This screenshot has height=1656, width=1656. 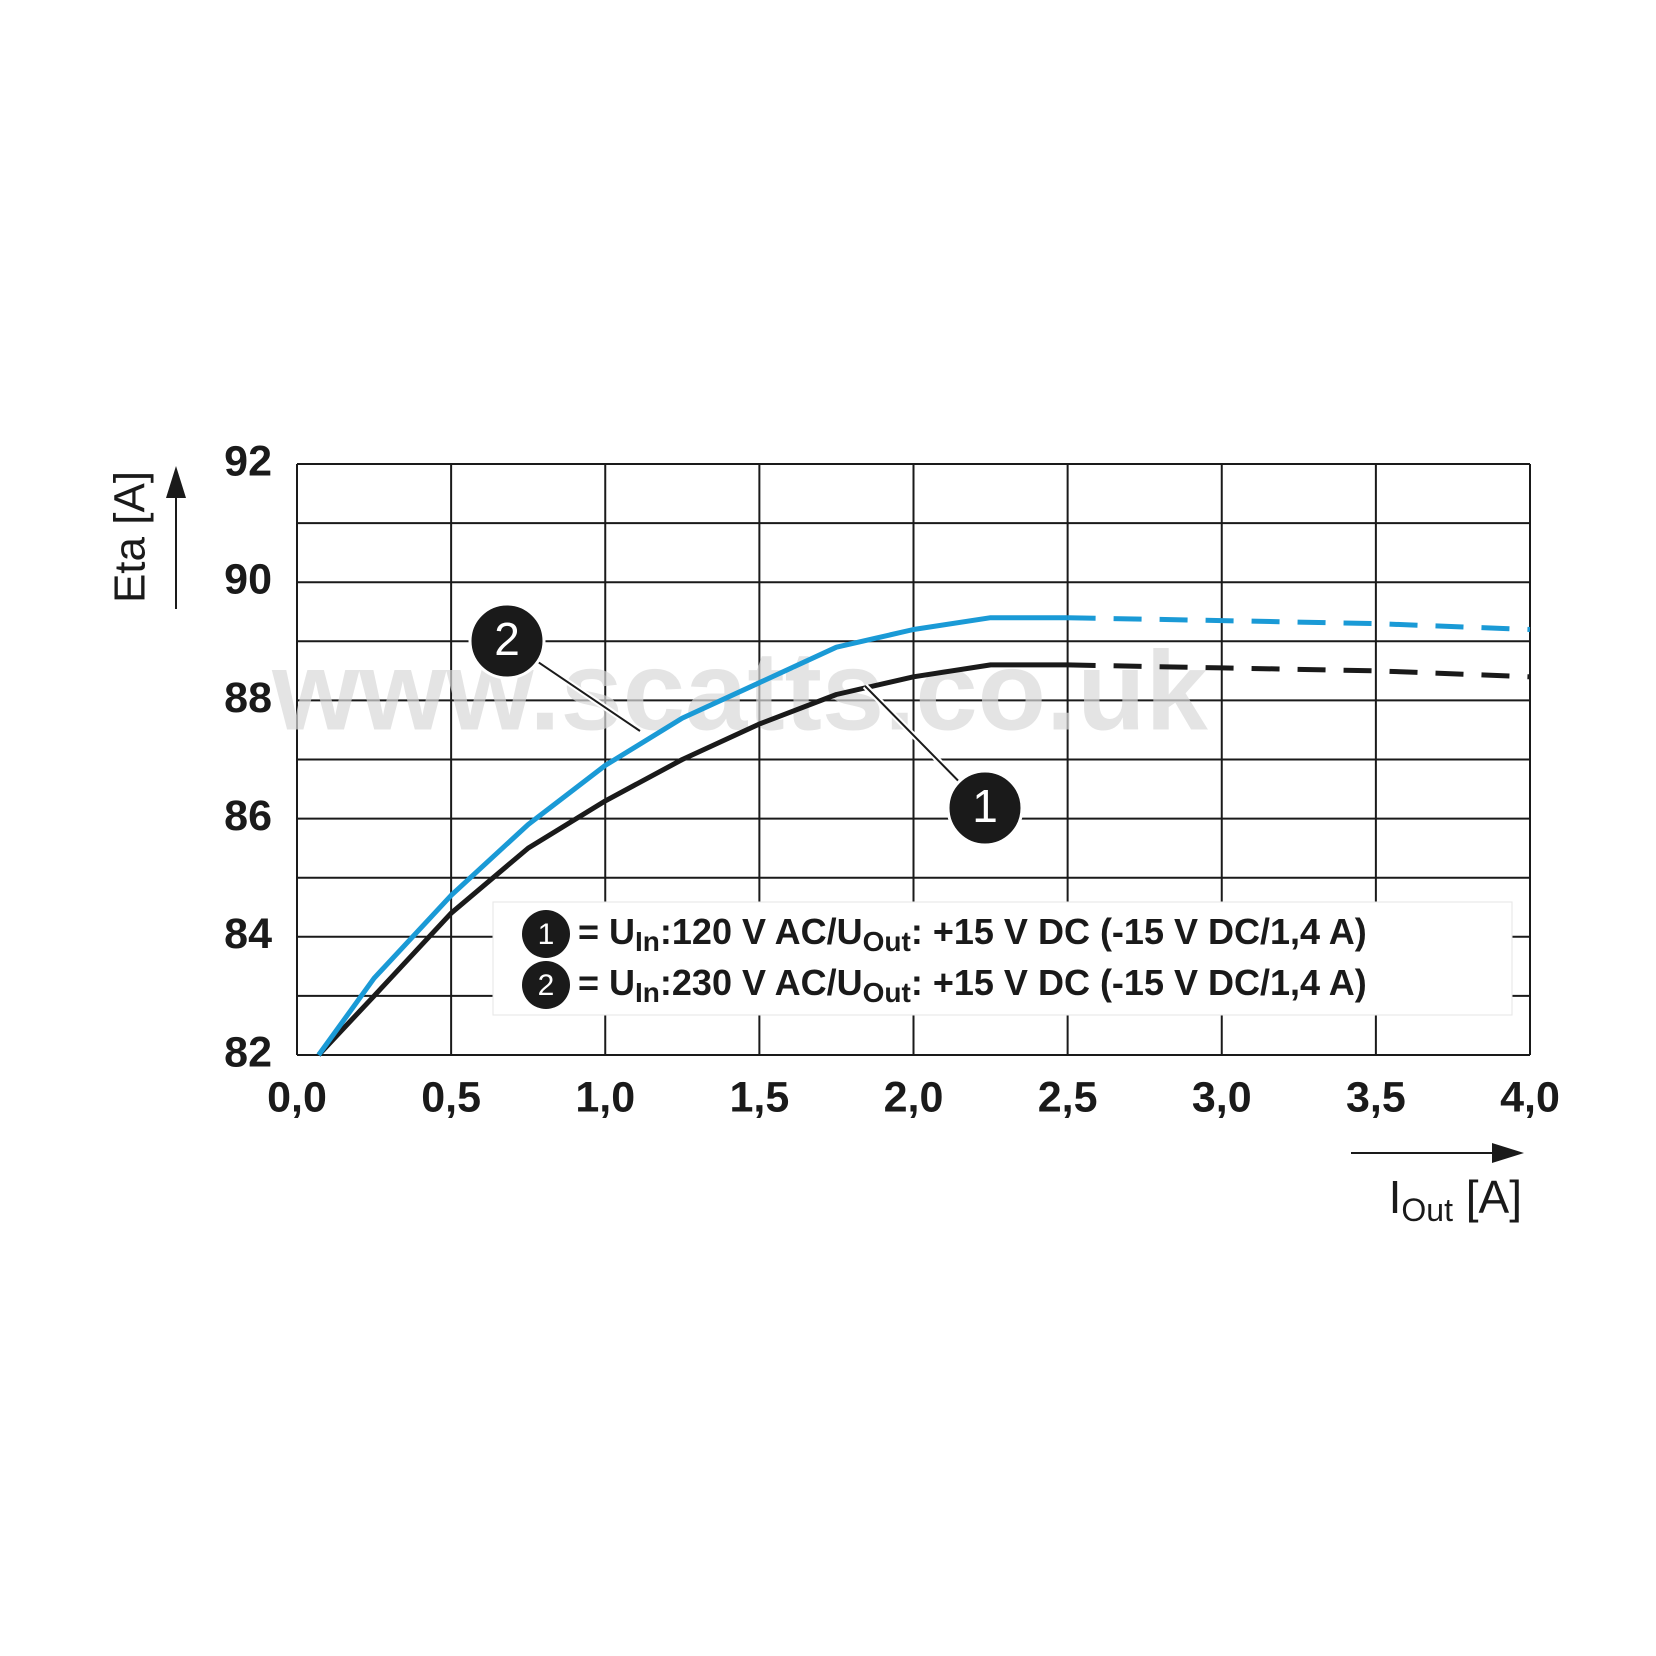 What do you see at coordinates (1508, 1153) in the screenshot?
I see `x-axis-arrowhead` at bounding box center [1508, 1153].